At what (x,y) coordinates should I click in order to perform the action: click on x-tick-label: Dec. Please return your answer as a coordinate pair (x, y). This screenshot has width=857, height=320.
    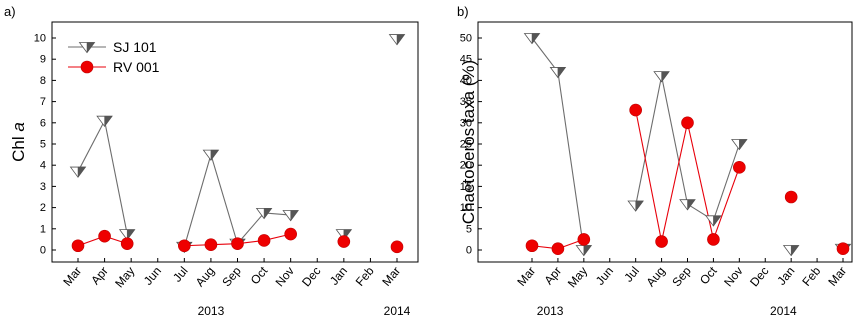
    Looking at the image, I should click on (311, 276).